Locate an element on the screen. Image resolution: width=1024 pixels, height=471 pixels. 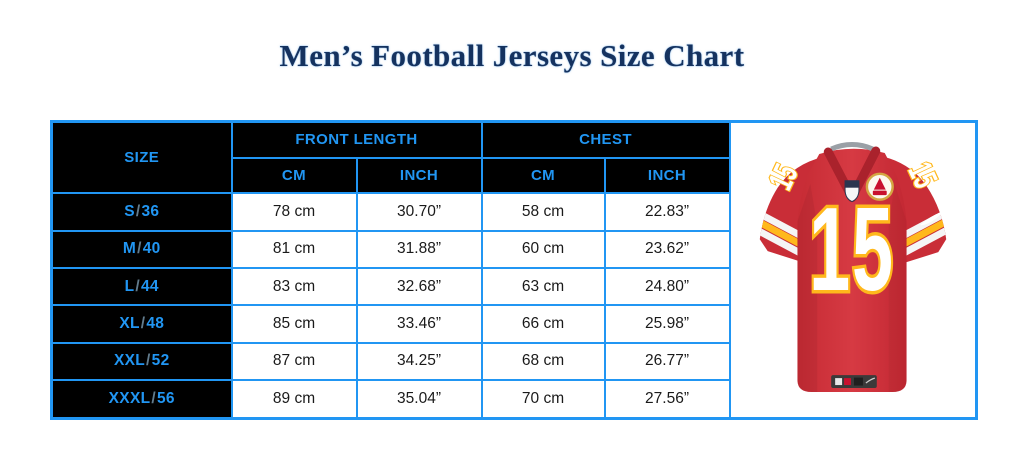
jersey-number: 15 is located at coordinates (851, 248).